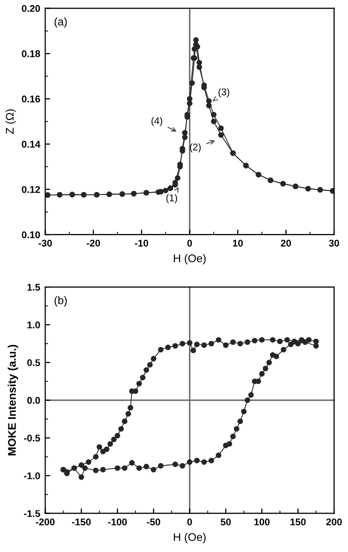  I want to click on annotation: (a), so click(60, 22).